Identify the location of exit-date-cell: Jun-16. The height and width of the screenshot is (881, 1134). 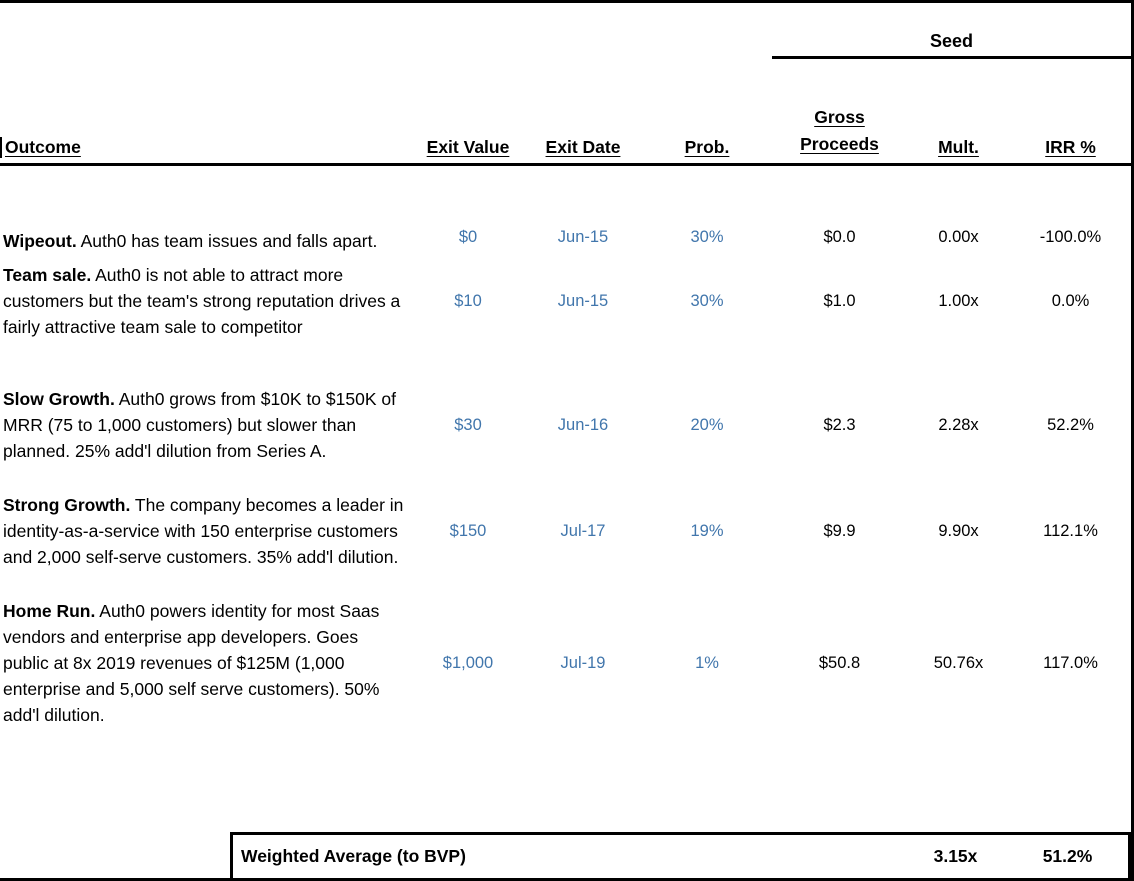
(583, 424).